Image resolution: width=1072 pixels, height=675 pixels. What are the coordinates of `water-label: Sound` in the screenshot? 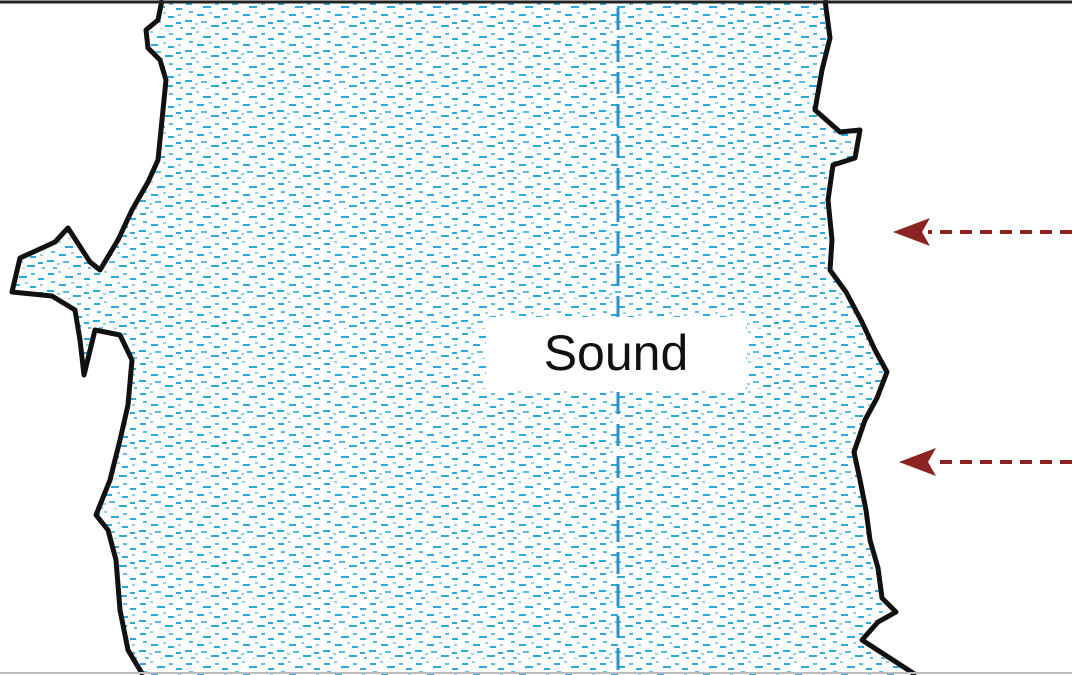 It's located at (616, 353).